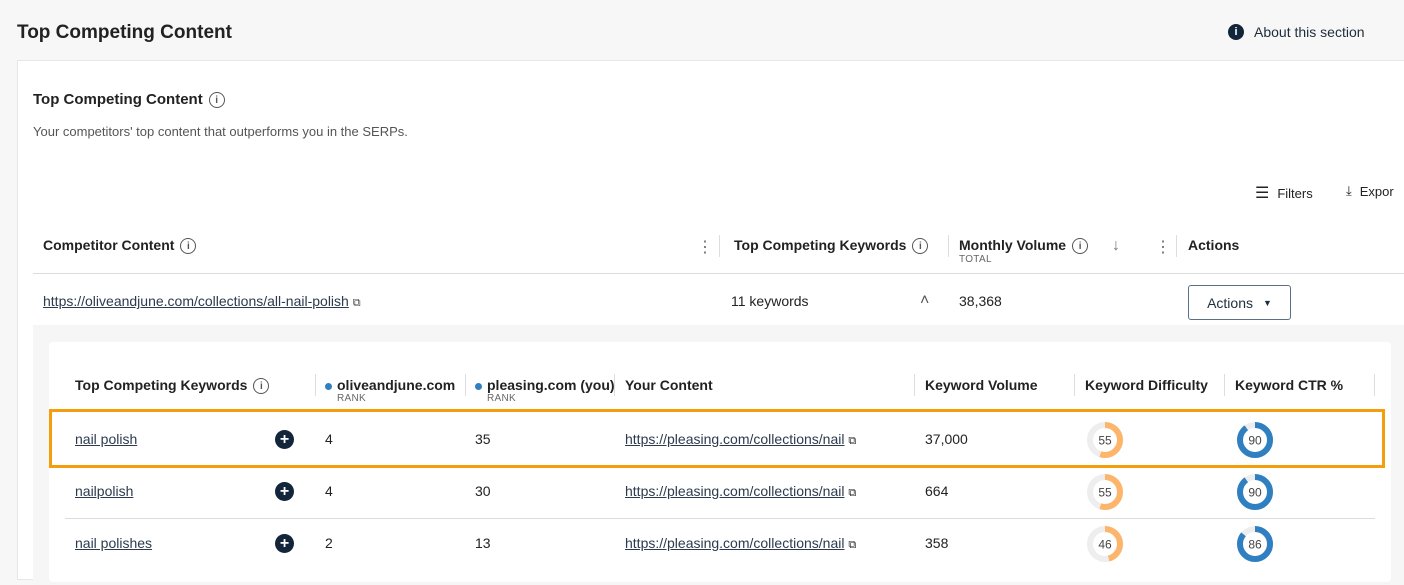  I want to click on sub-header-your-rank: pleasing.com (you) RANK, so click(545, 390).